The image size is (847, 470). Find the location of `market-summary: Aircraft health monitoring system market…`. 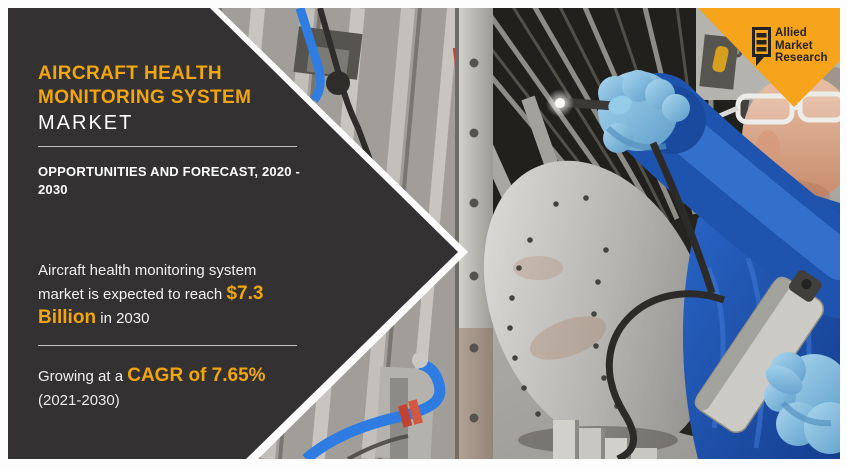

market-summary: Aircraft health monitoring system market… is located at coordinates (164, 294).